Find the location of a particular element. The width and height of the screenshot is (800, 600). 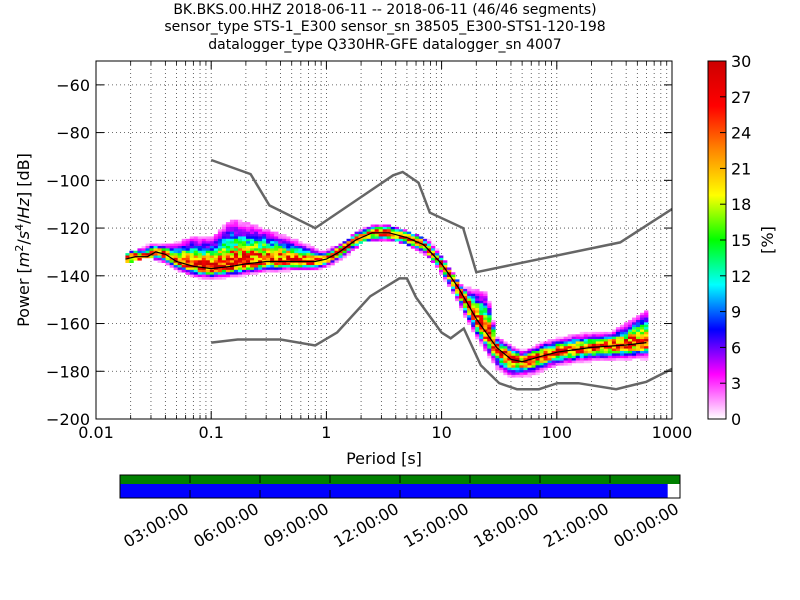

timeline-gap-bar is located at coordinates (394, 491).